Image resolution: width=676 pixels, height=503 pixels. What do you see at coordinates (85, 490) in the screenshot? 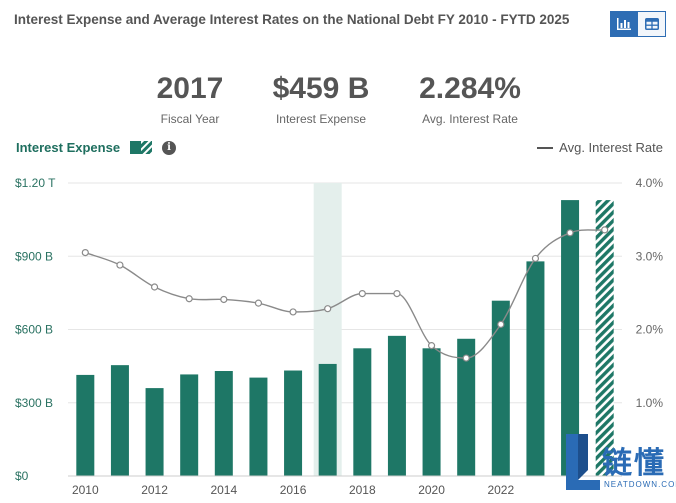
I see `x-tick-label: 2010` at bounding box center [85, 490].